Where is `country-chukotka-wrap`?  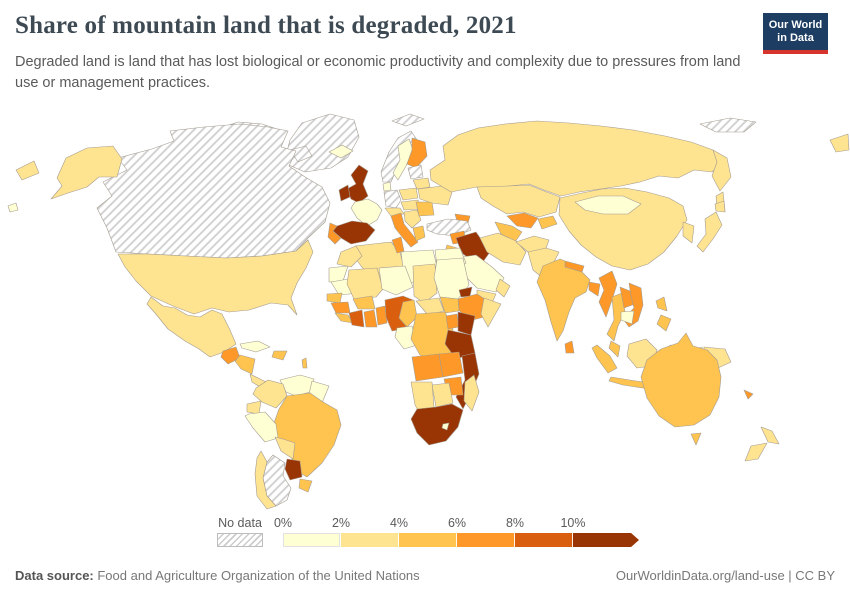
country-chukotka-wrap is located at coordinates (27, 170).